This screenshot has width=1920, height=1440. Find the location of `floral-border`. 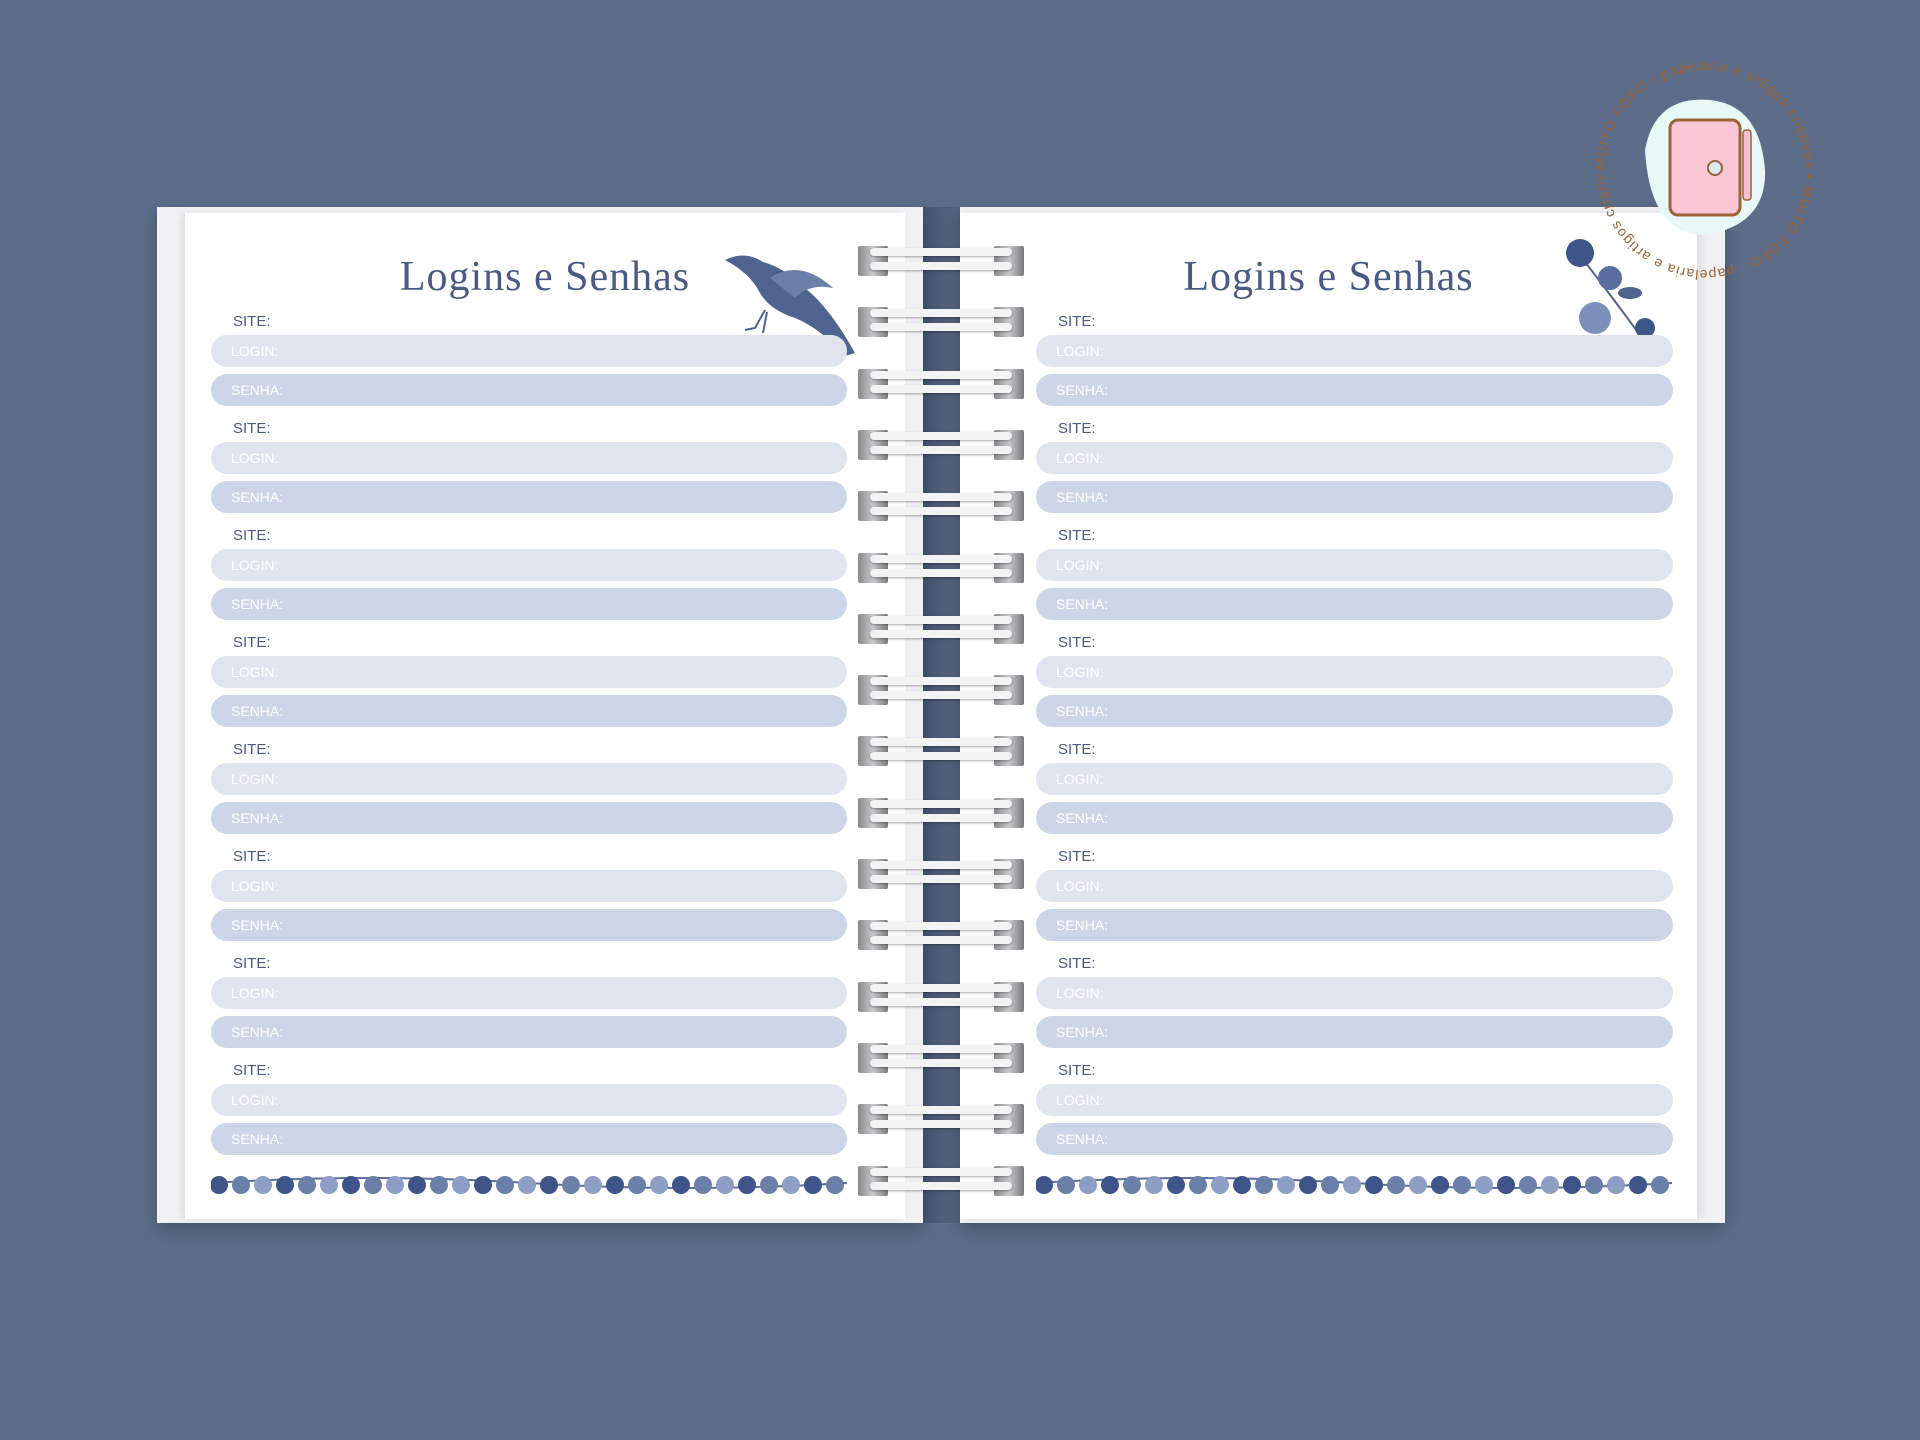

floral-border is located at coordinates (529, 1185).